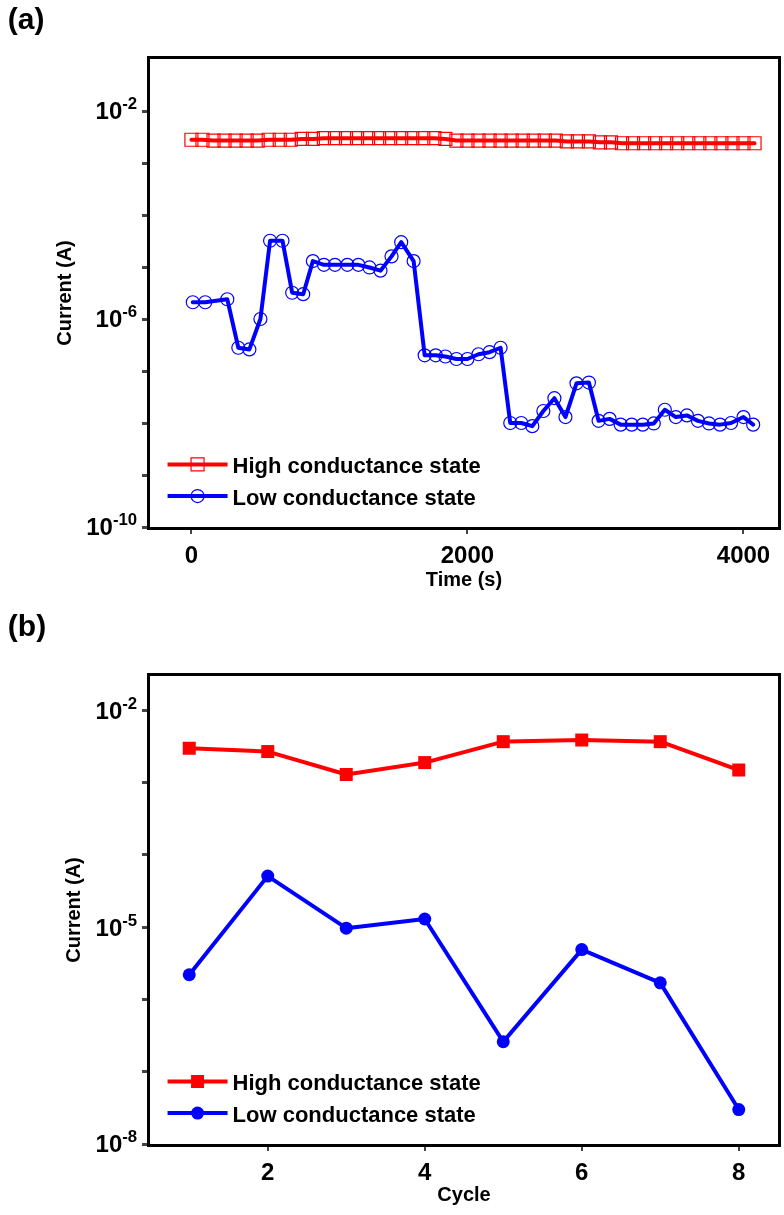 The width and height of the screenshot is (784, 1215). I want to click on chart-title: (b), so click(27, 625).